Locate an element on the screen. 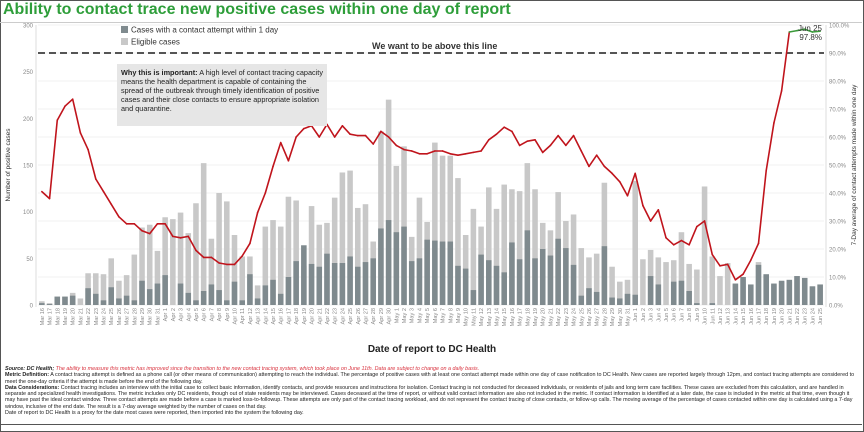 Image resolution: width=864 pixels, height=432 pixels. y-axis-left: 0 50 100 150 200 250 300 is located at coordinates (28, 167).